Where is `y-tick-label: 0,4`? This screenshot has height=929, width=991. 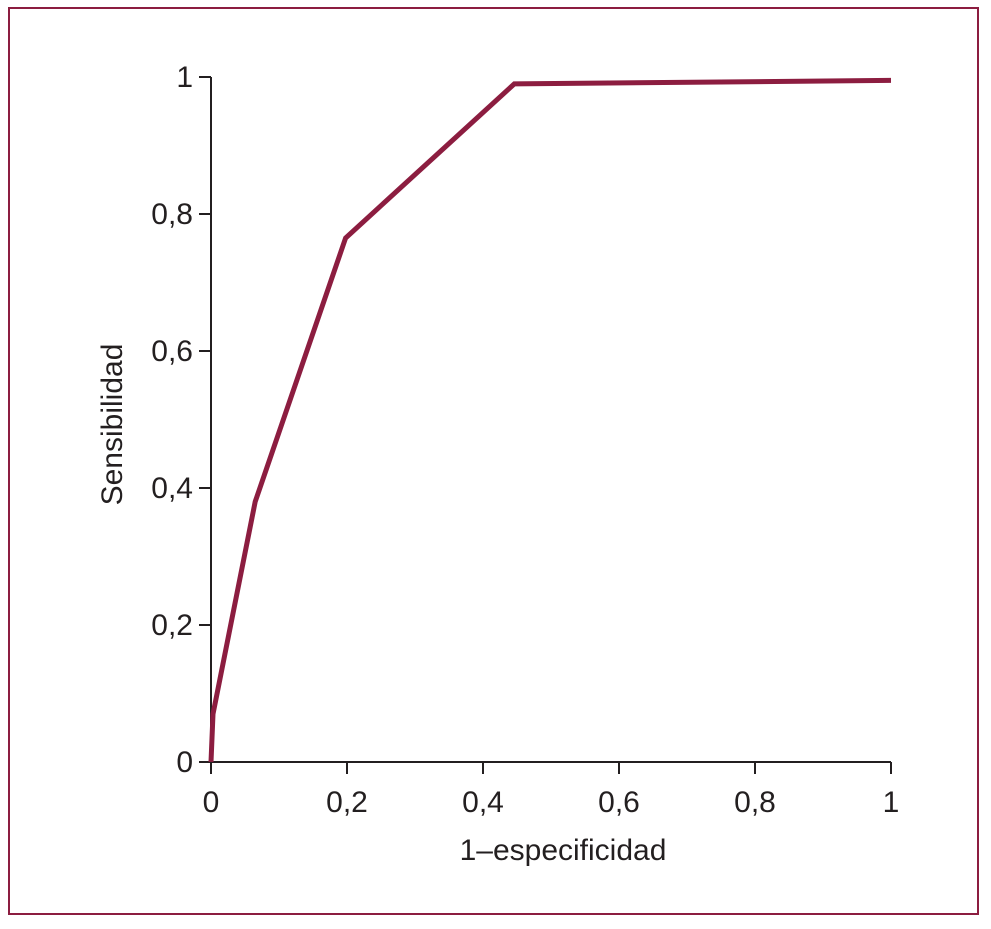
y-tick-label: 0,4 is located at coordinates (172, 488).